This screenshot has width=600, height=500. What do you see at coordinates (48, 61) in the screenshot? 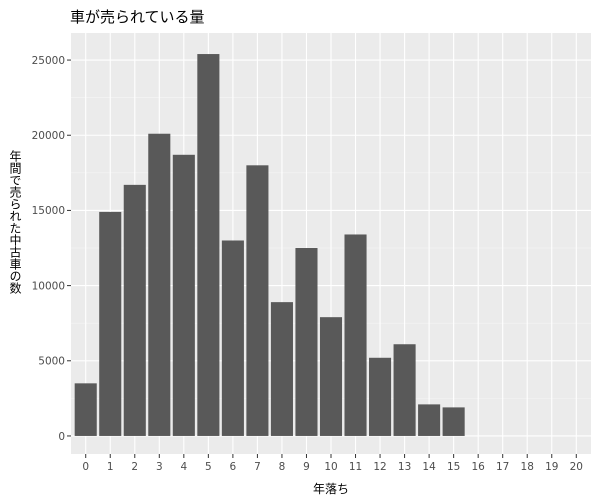
I see `y-tick-label: 25000` at bounding box center [48, 61].